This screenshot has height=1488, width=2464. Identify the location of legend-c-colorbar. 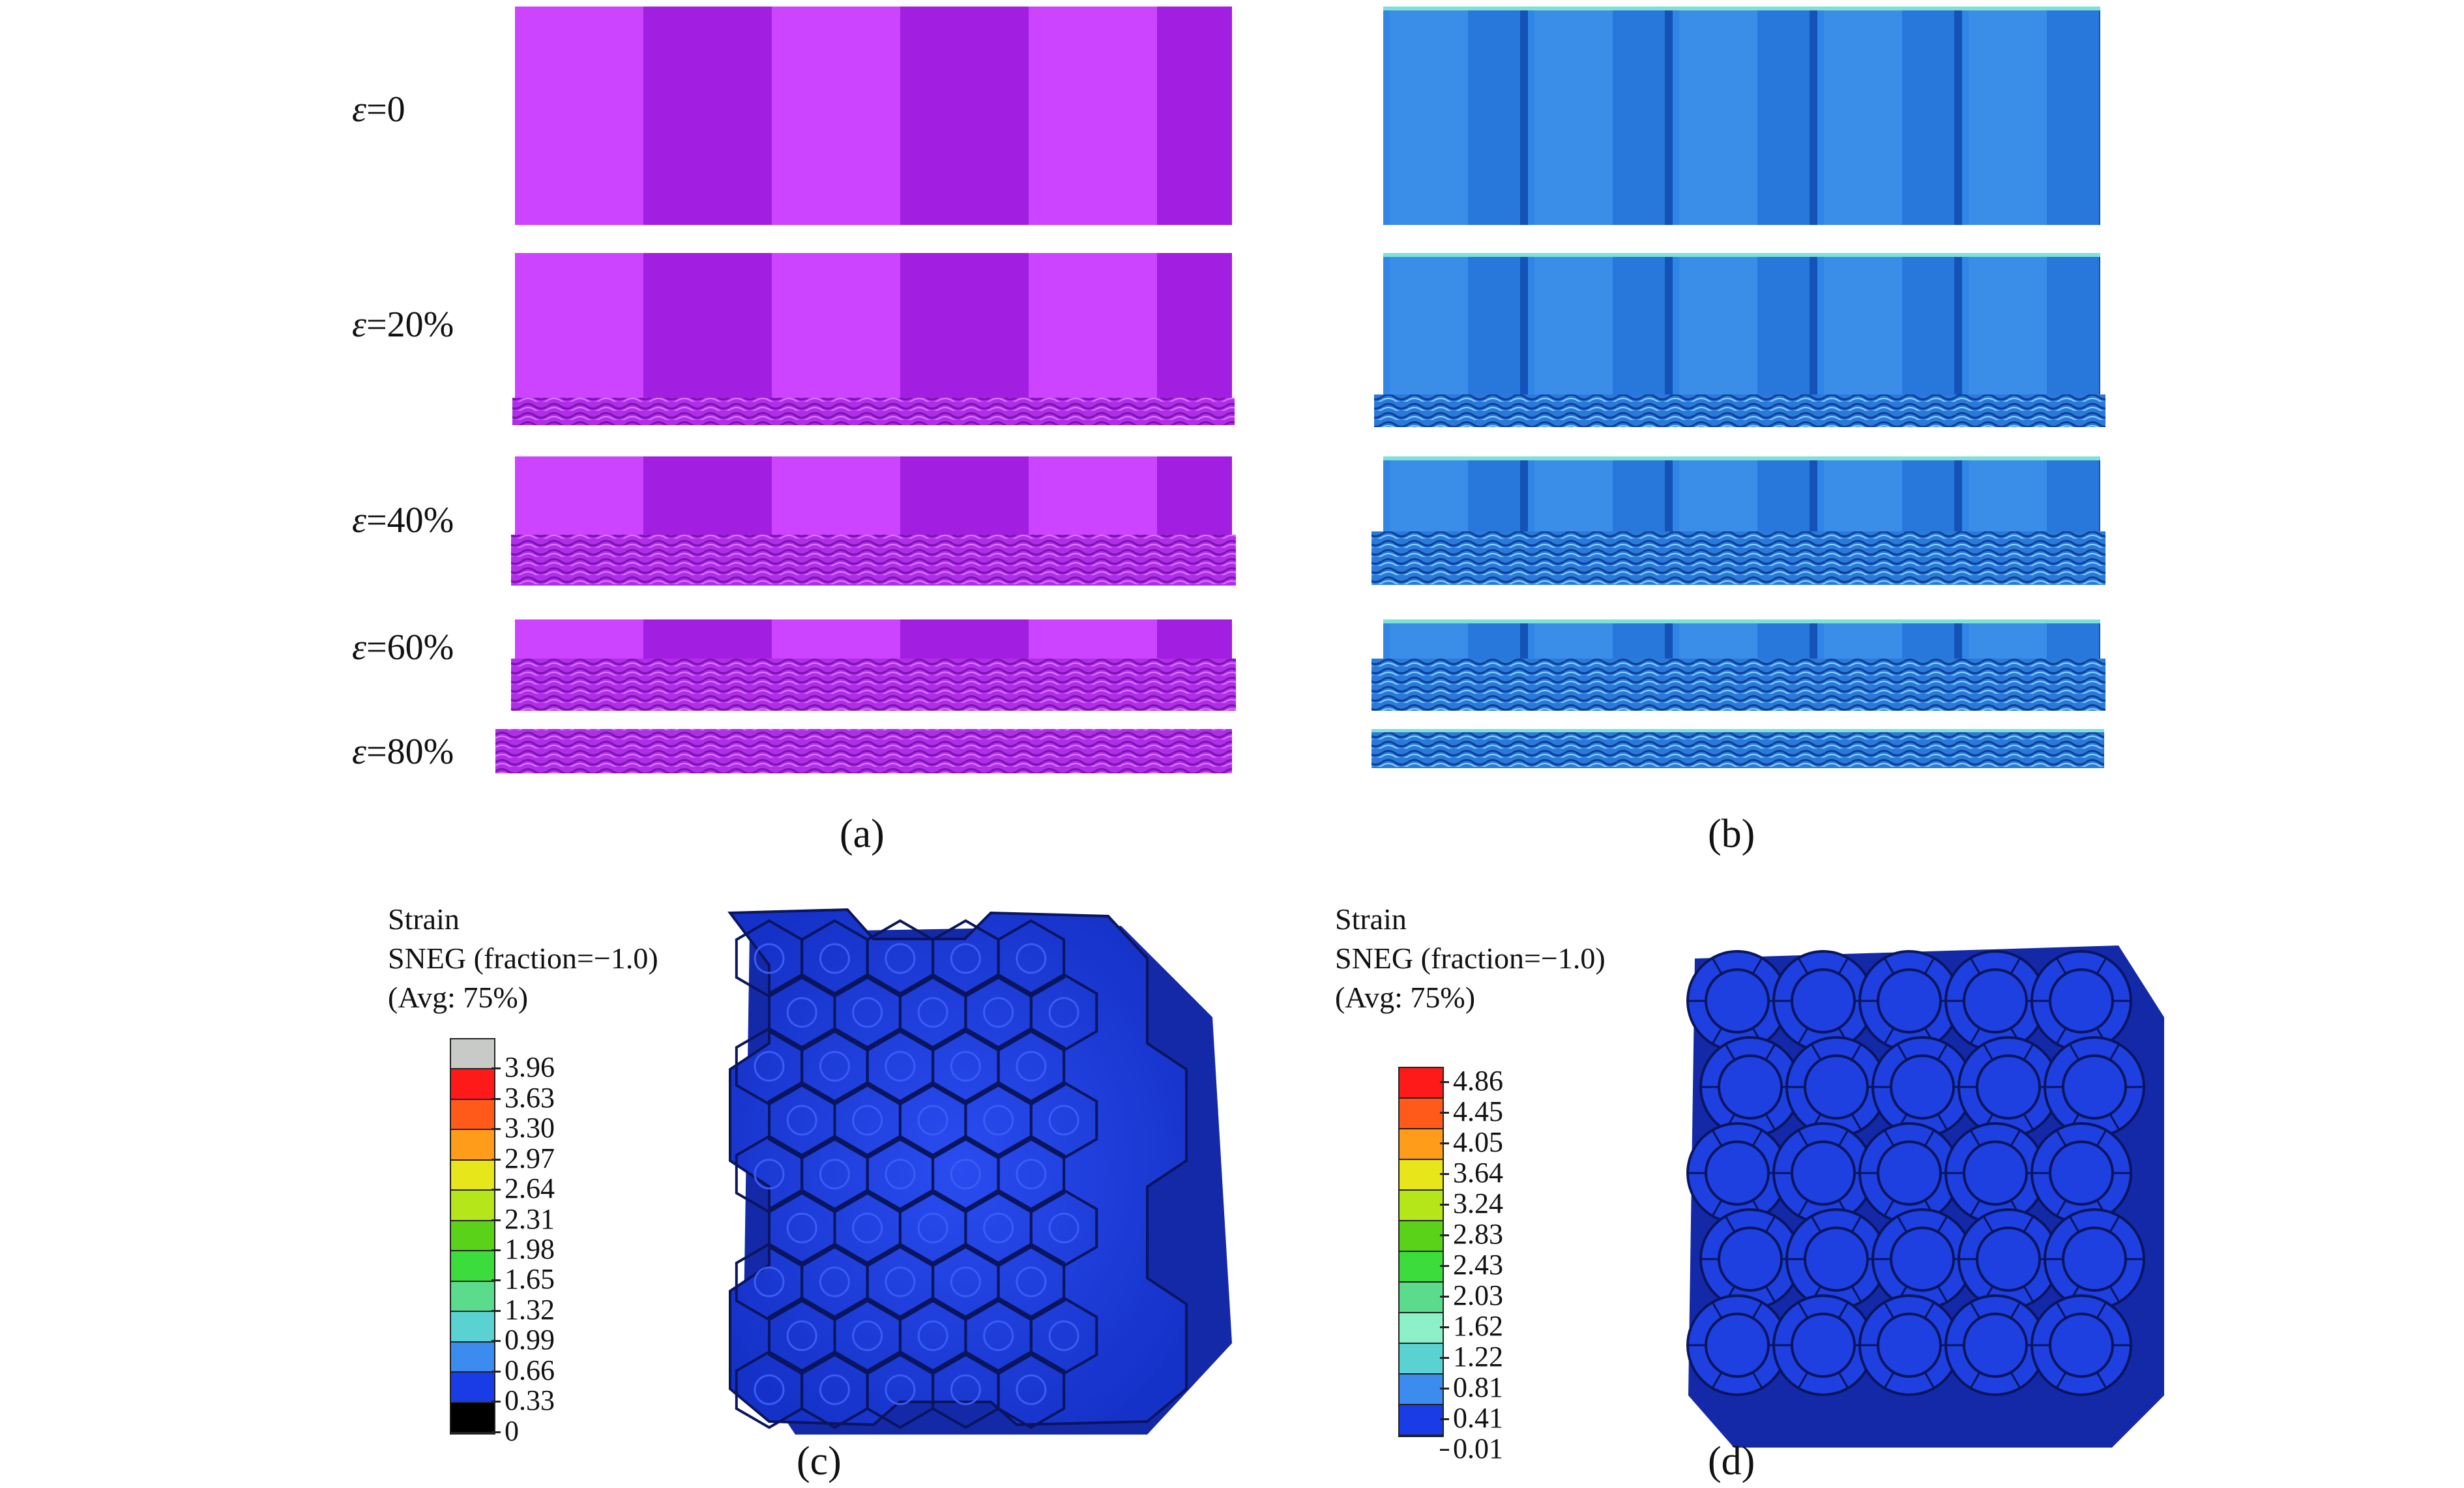
(473, 1236).